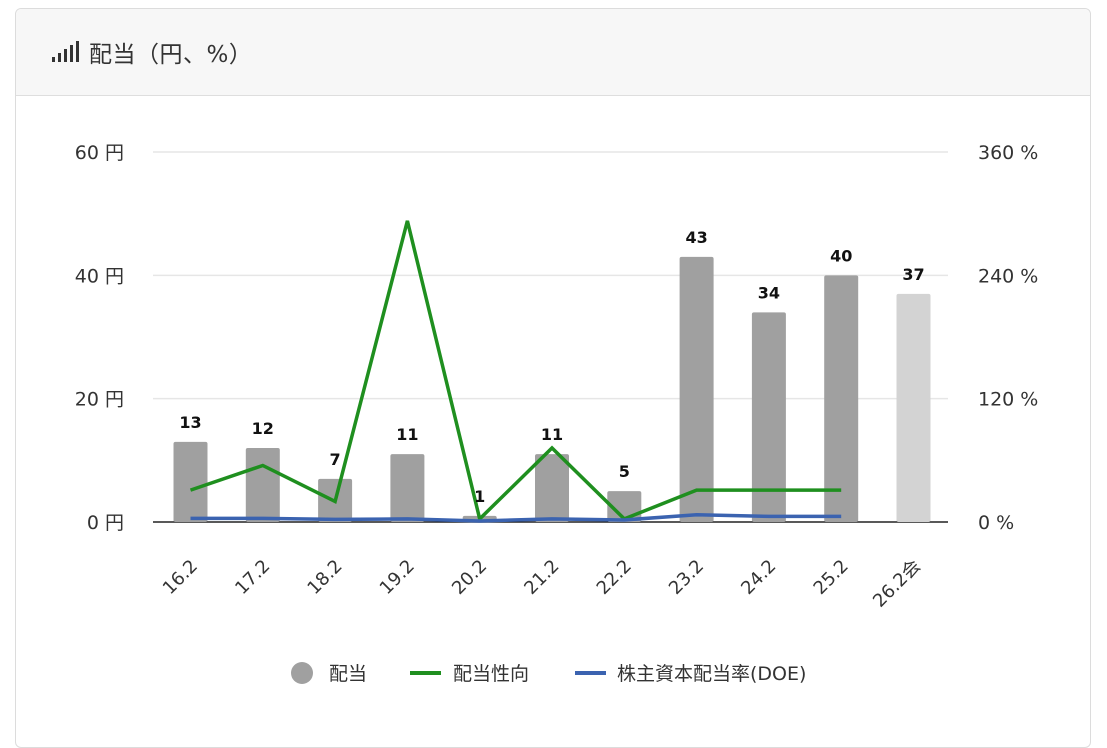  Describe the element at coordinates (1008, 400) in the screenshot. I see `y-right-tick-label: 120 %` at that location.